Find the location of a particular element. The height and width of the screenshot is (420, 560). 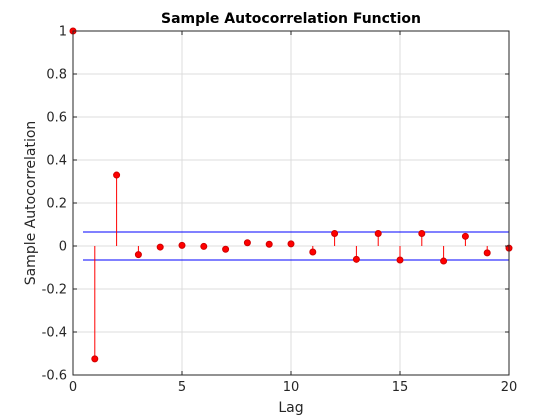

x-axis-label: Lag is located at coordinates (290, 408).